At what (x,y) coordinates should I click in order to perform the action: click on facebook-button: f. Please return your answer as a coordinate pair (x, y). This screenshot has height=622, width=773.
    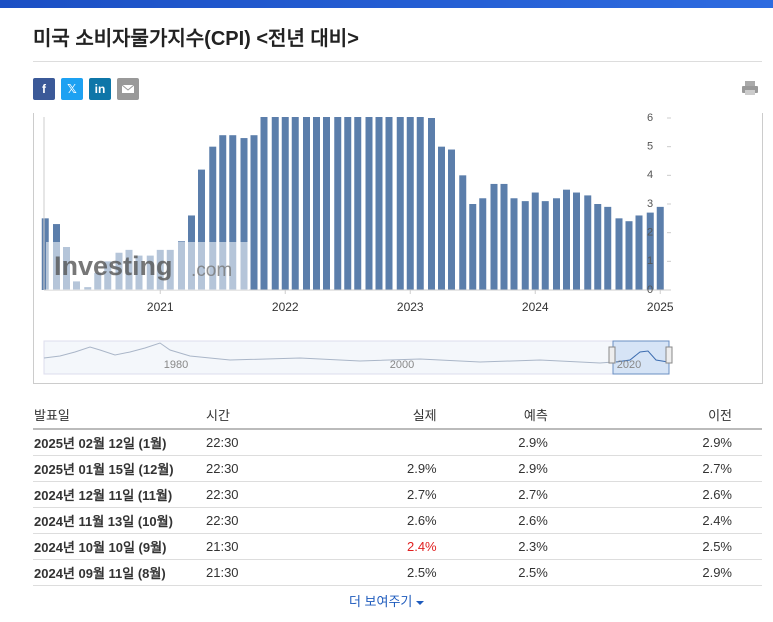
    Looking at the image, I should click on (44, 89).